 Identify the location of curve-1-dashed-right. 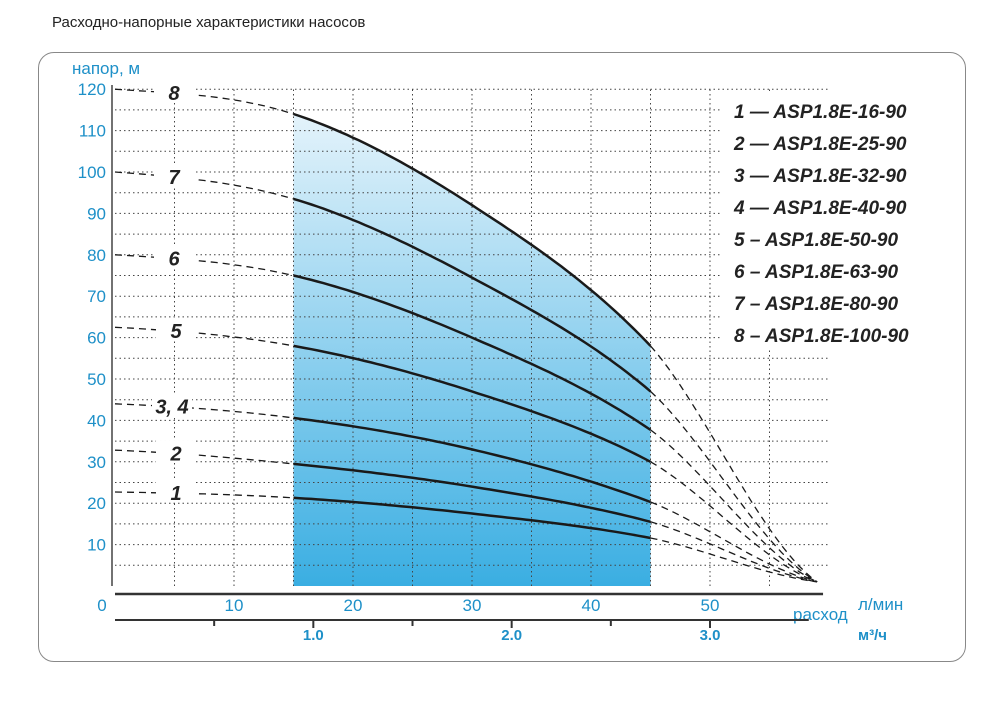
(734, 560).